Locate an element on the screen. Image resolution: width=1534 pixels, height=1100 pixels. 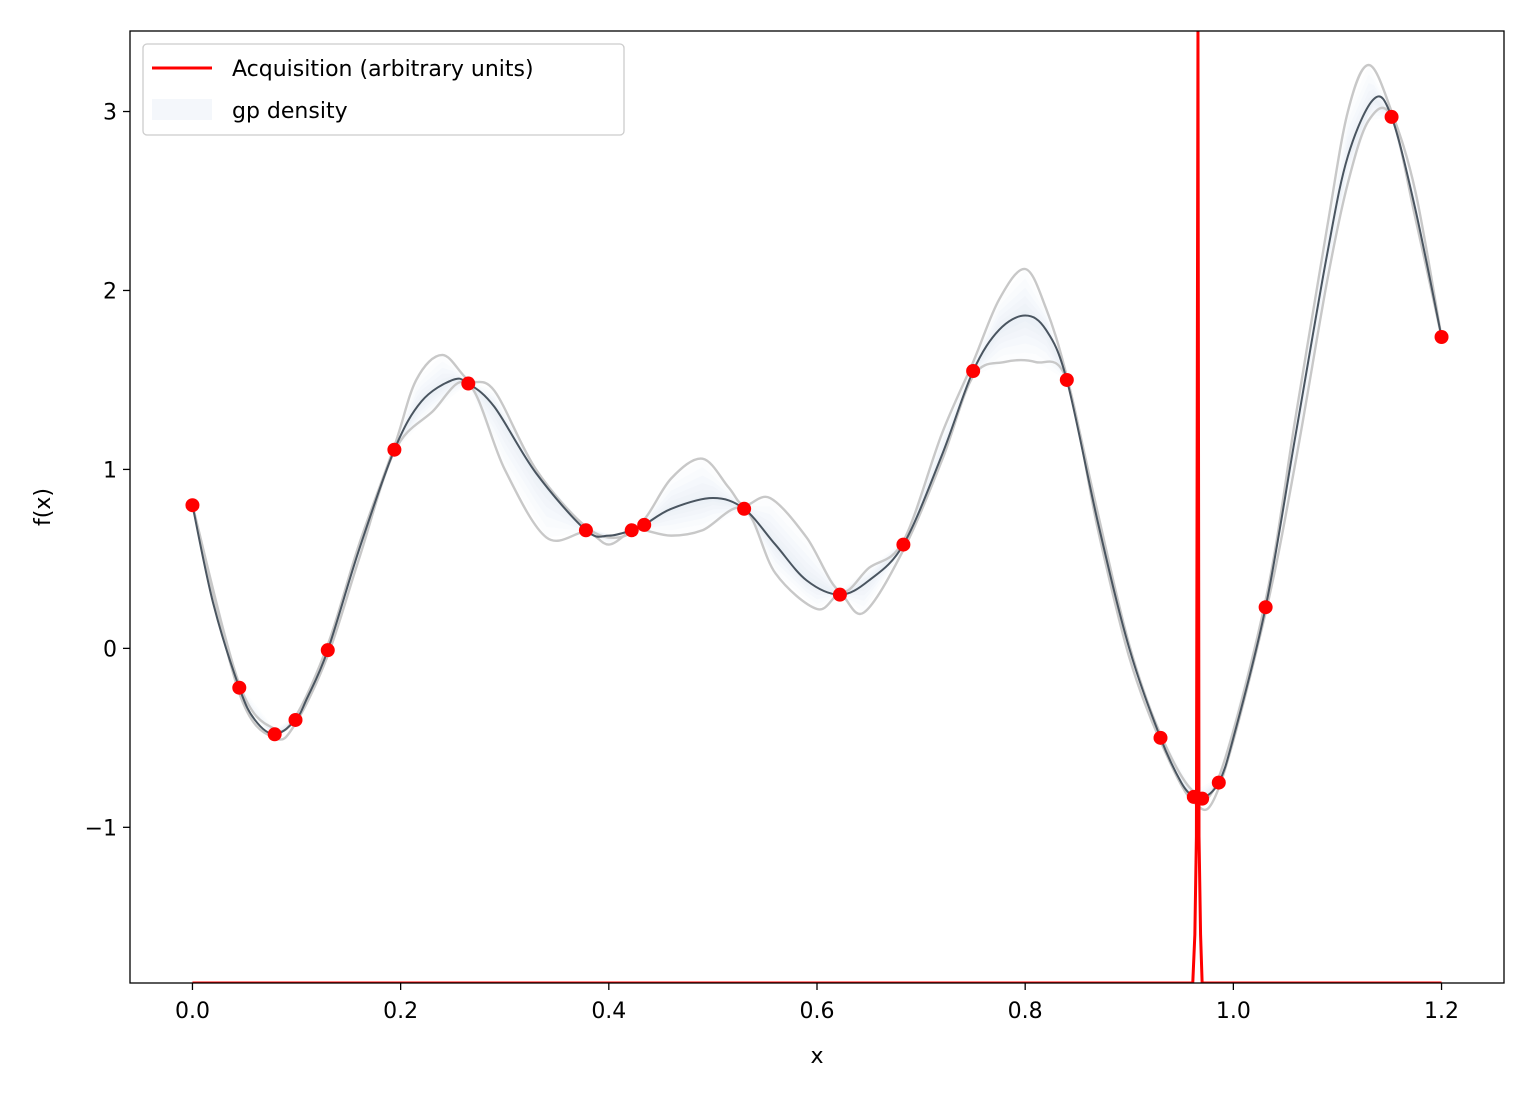
legend-acquisition-label: Acquisition (arbitrary units) is located at coordinates (383, 69).